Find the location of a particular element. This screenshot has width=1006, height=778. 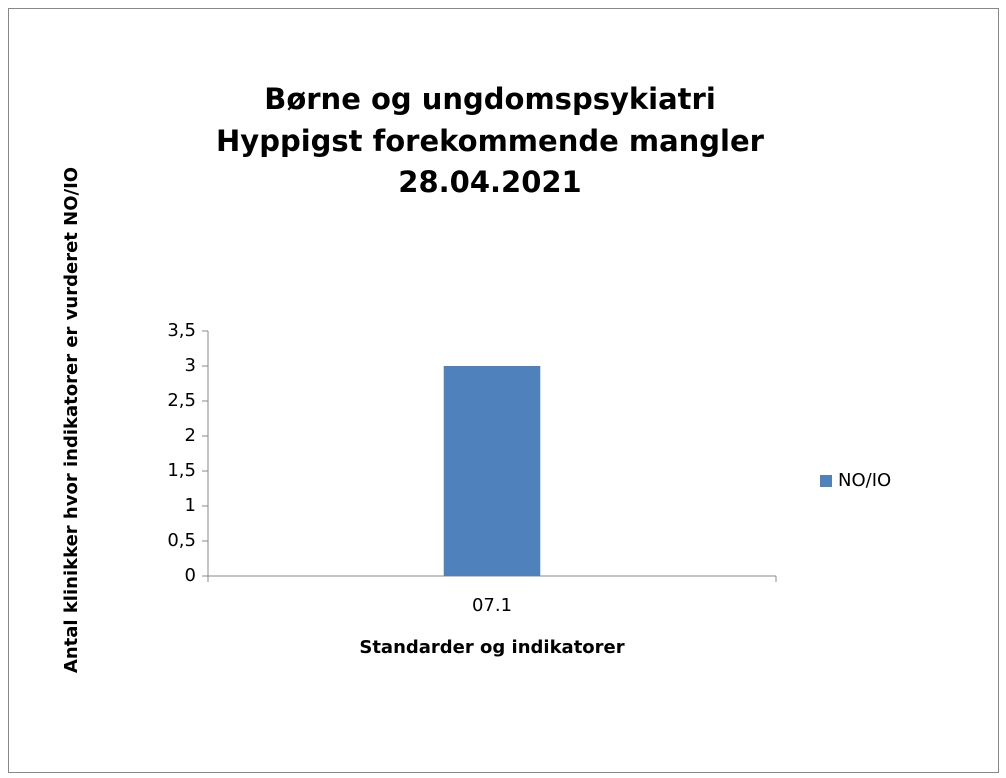

x-tick-label: 07.1 is located at coordinates (492, 605).